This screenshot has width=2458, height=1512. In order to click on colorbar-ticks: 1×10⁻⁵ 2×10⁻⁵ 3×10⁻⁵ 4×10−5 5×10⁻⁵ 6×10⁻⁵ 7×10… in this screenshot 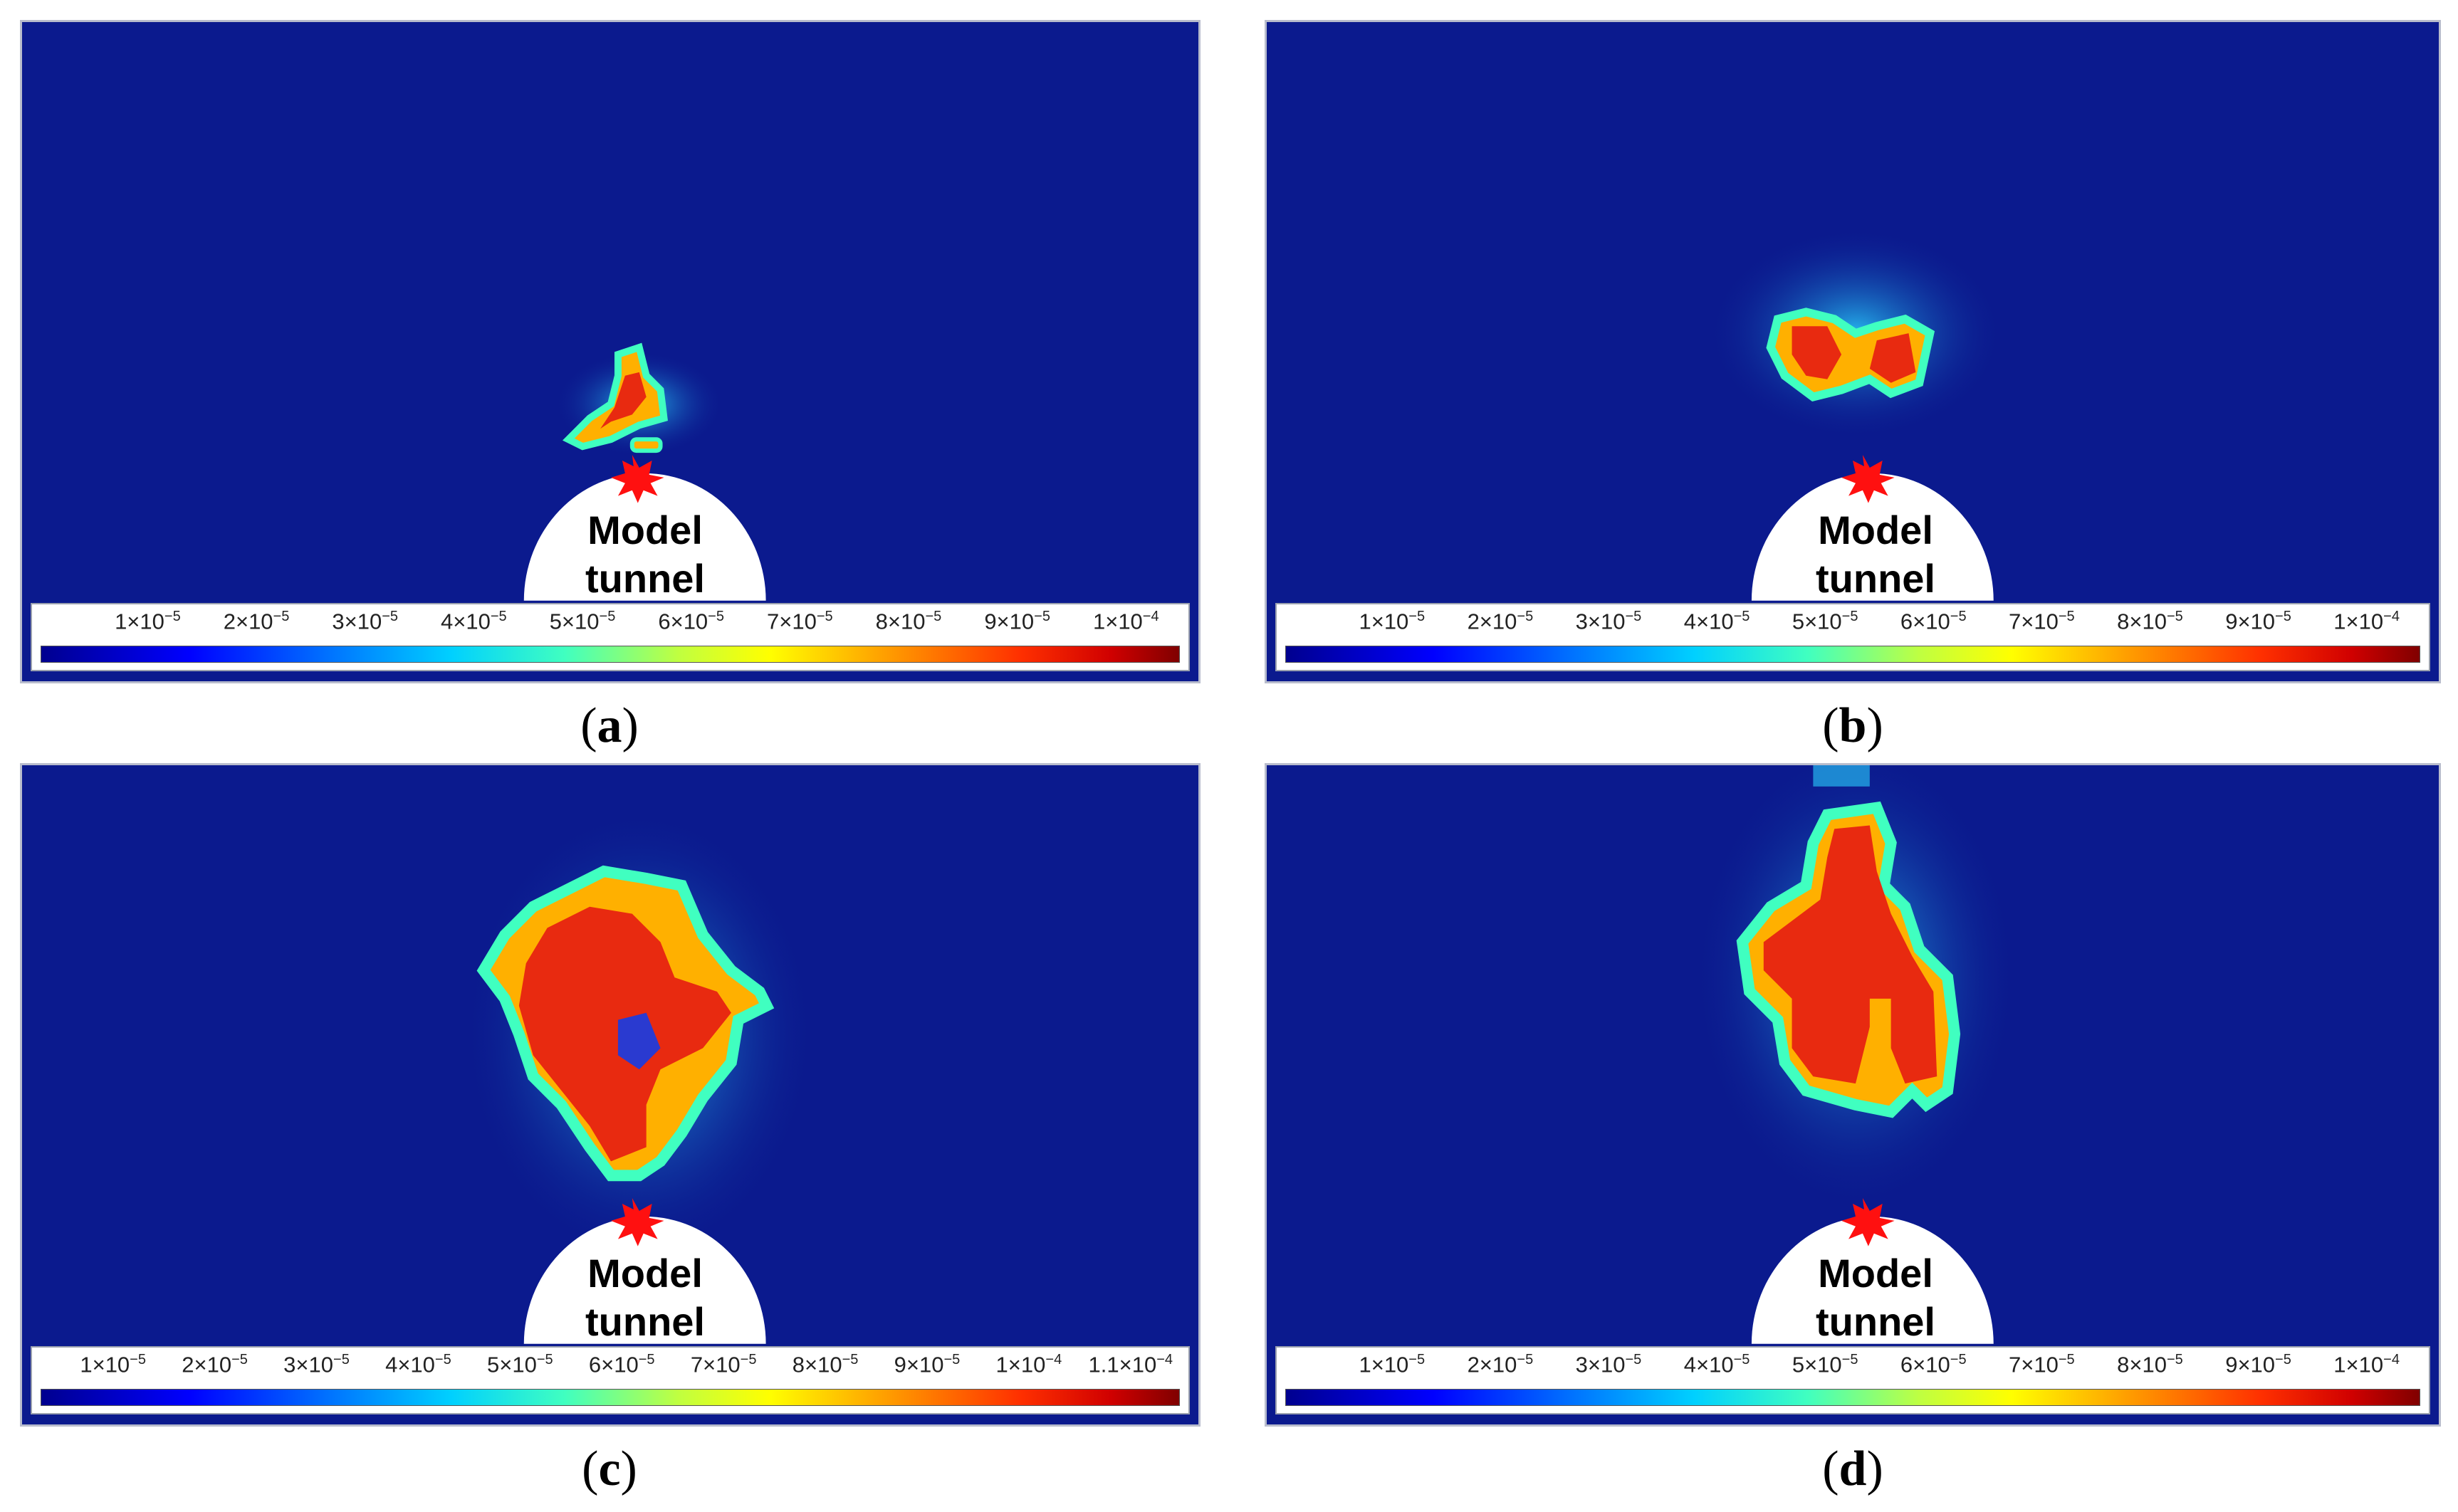, I will do `click(1853, 1368)`.